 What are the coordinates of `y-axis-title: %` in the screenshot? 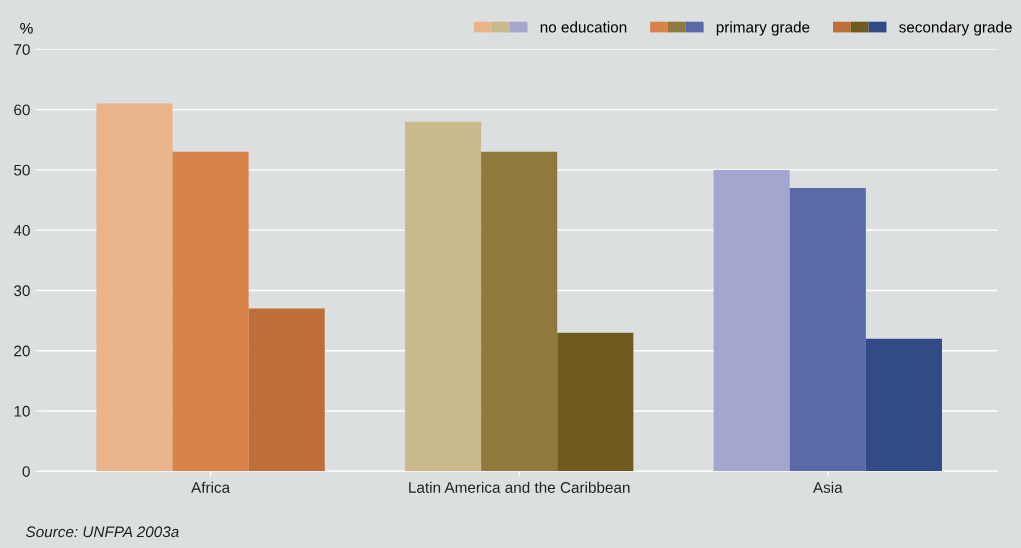 It's located at (26, 28).